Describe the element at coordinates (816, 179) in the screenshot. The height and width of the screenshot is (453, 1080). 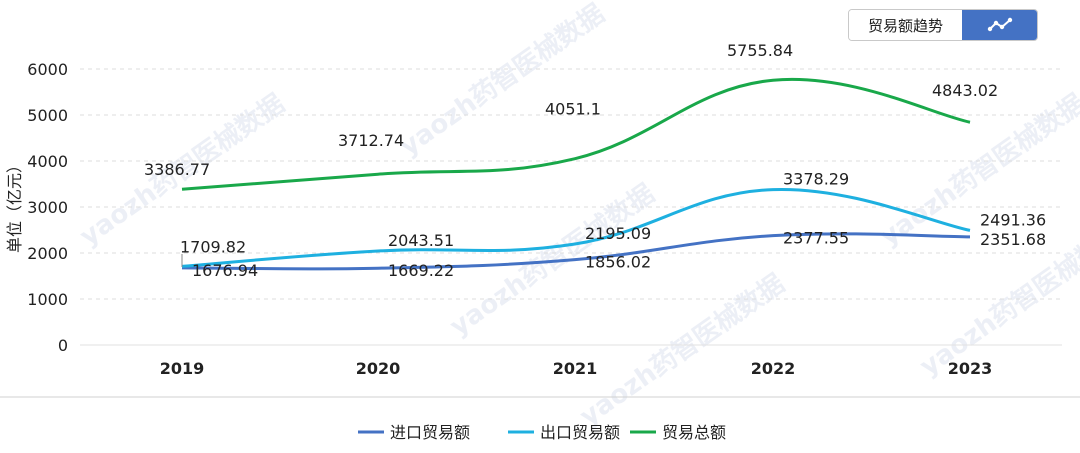
I see `data-label-export: 3378.29` at that location.